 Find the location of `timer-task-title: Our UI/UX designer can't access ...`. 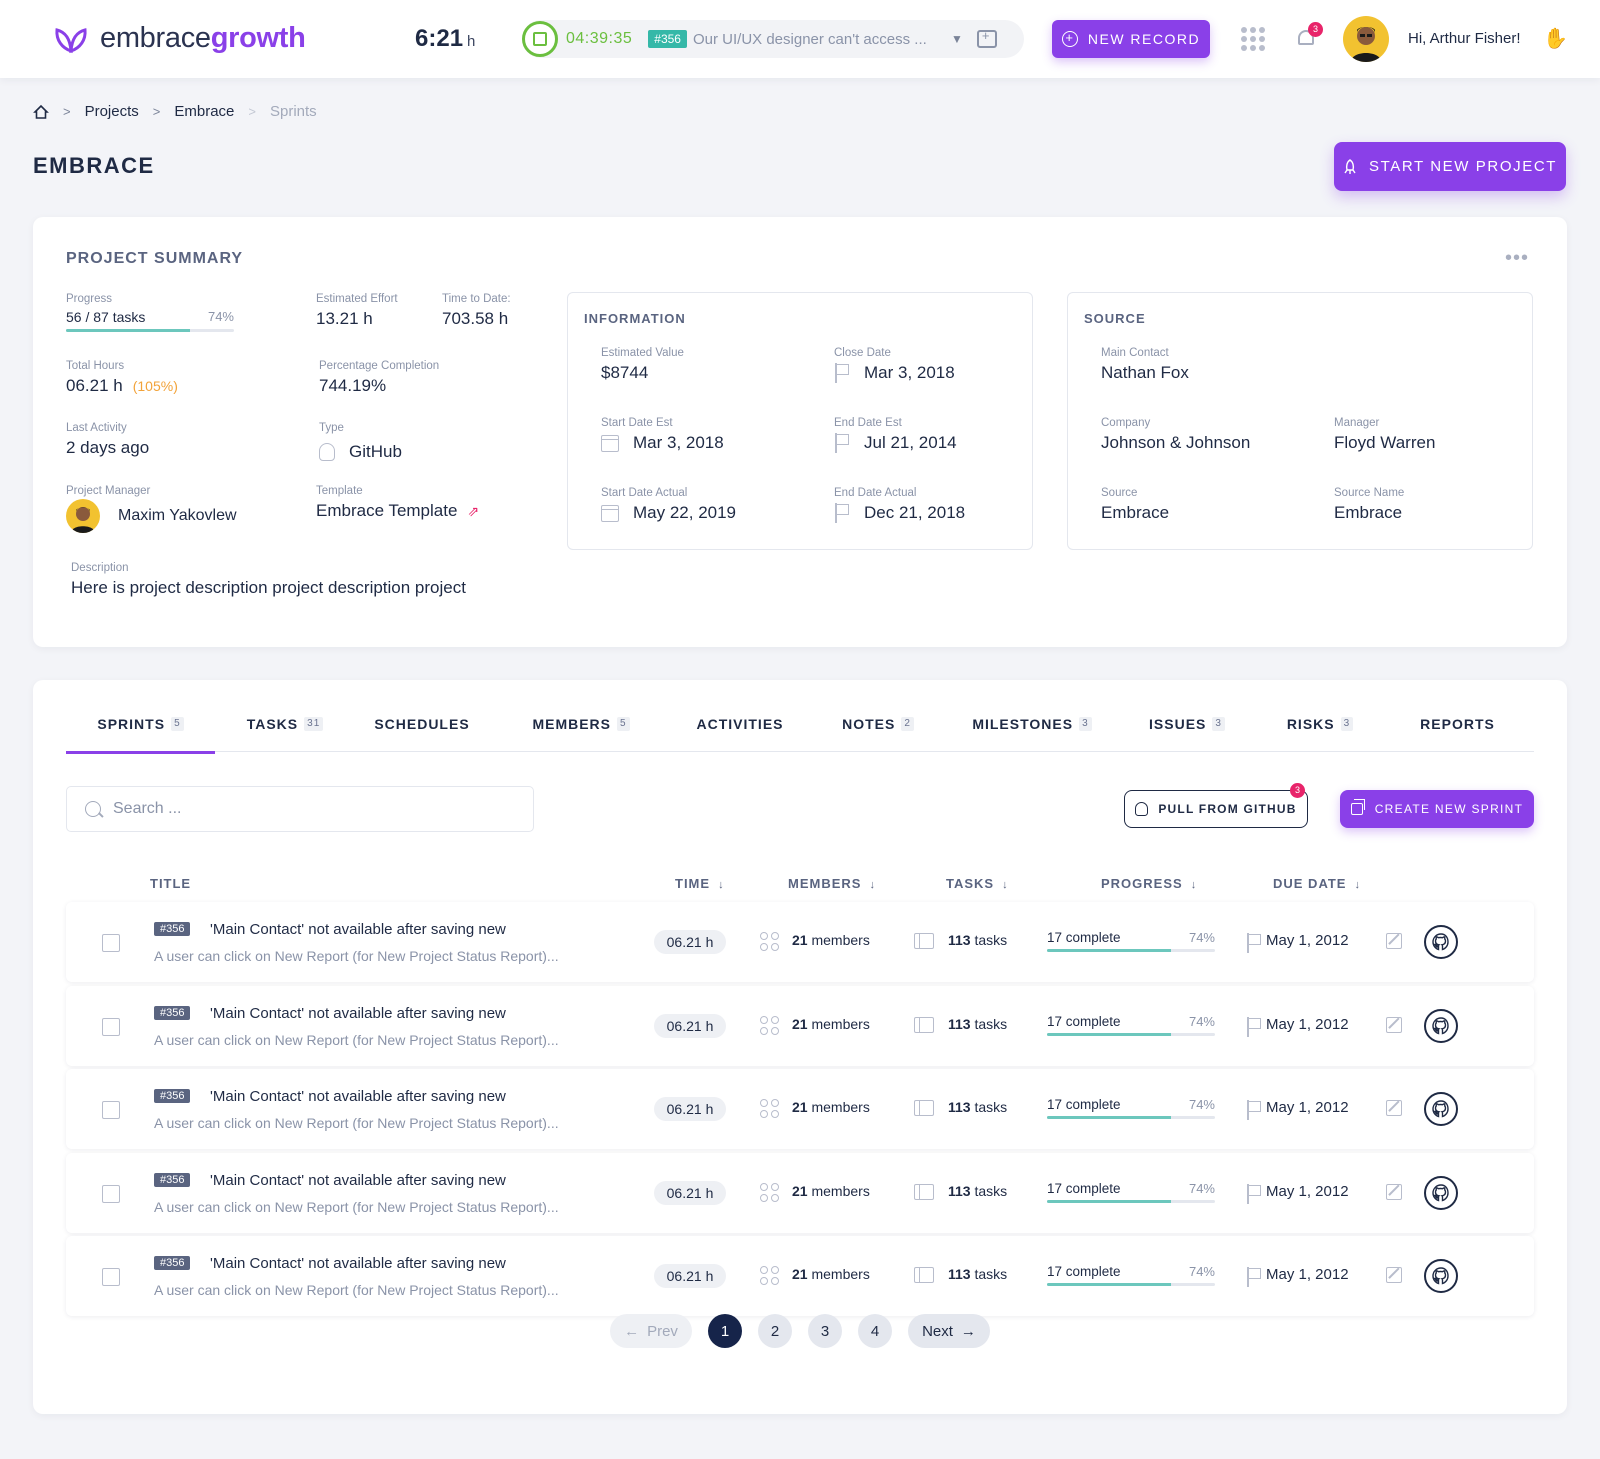

timer-task-title: Our UI/UX designer can't access ... is located at coordinates (809, 39).